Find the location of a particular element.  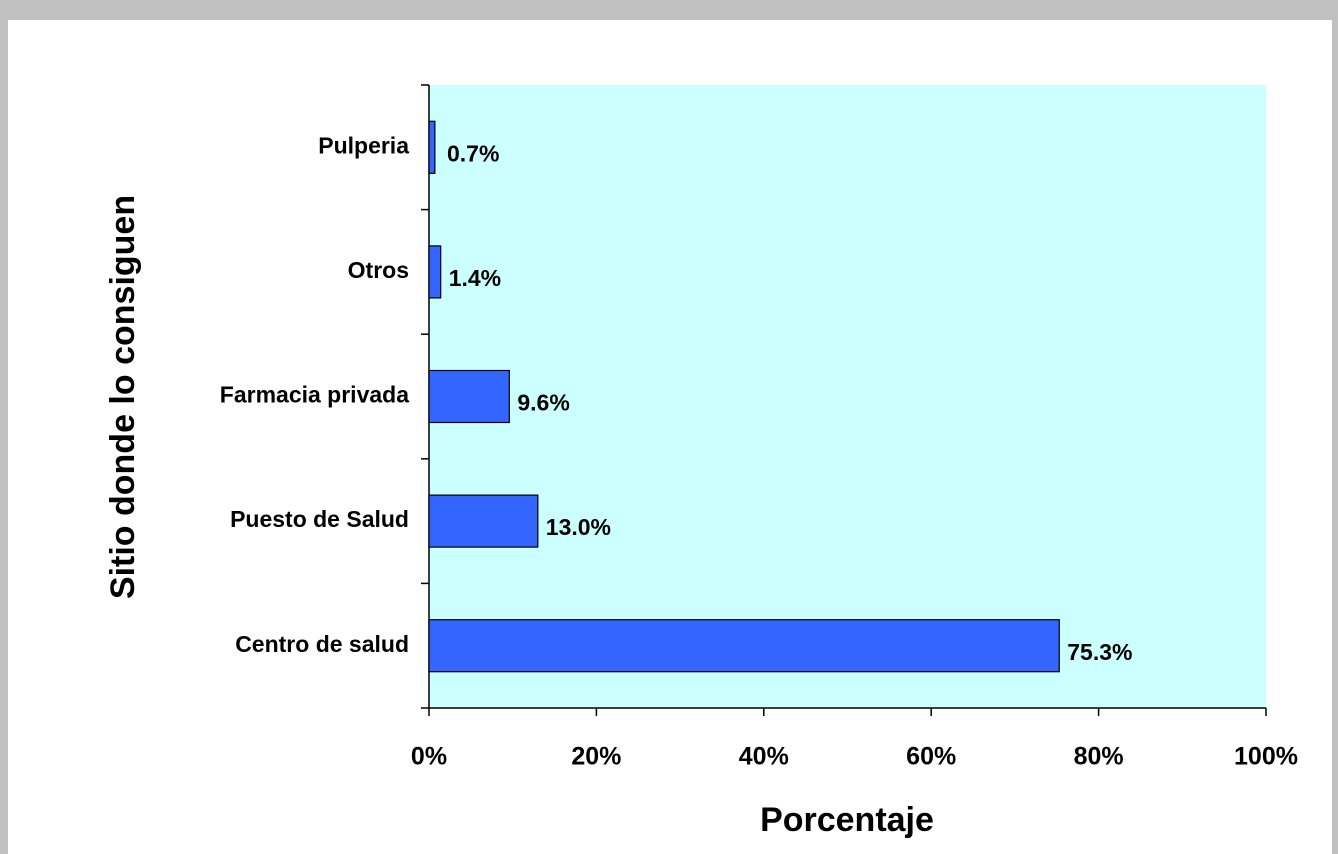

y-axis-title: Sitio donde lo consiguen is located at coordinates (123, 397).